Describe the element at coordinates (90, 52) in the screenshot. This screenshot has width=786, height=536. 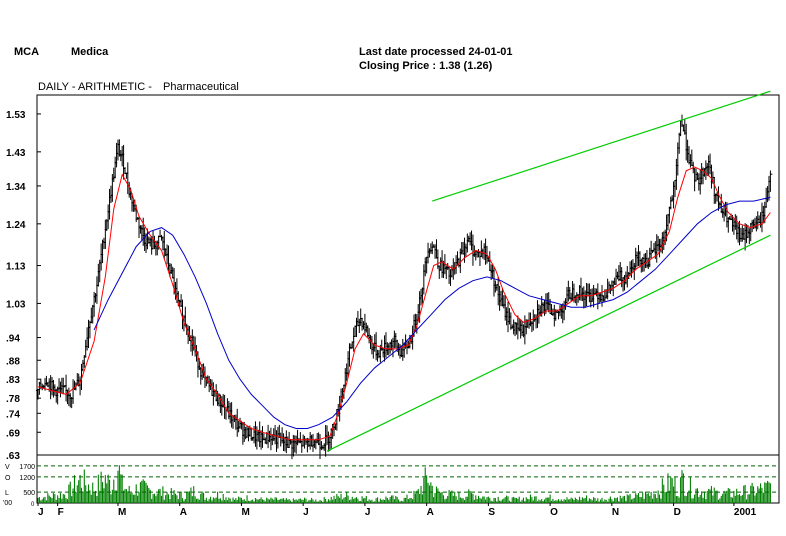
I see `company-name: Medica` at that location.